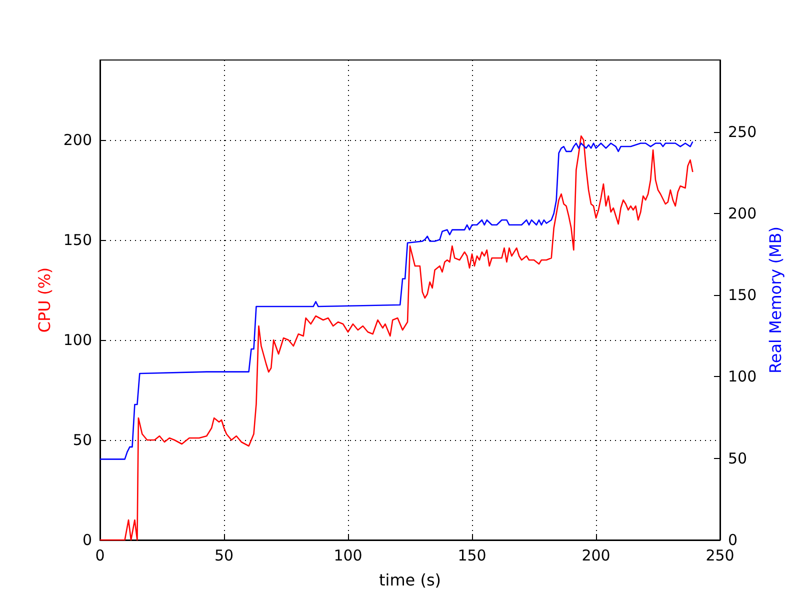 Image resolution: width=800 pixels, height=600 pixels. I want to click on y-tick-label: 100, so click(77, 340).